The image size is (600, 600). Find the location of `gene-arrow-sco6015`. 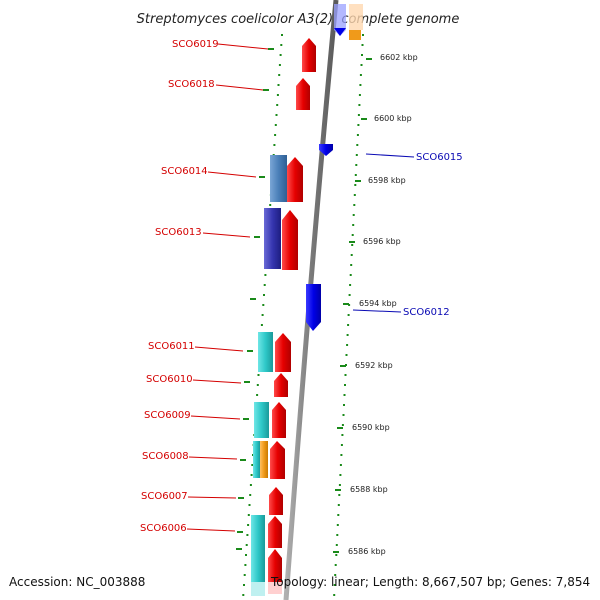

gene-arrow-sco6015 is located at coordinates (326, 150).